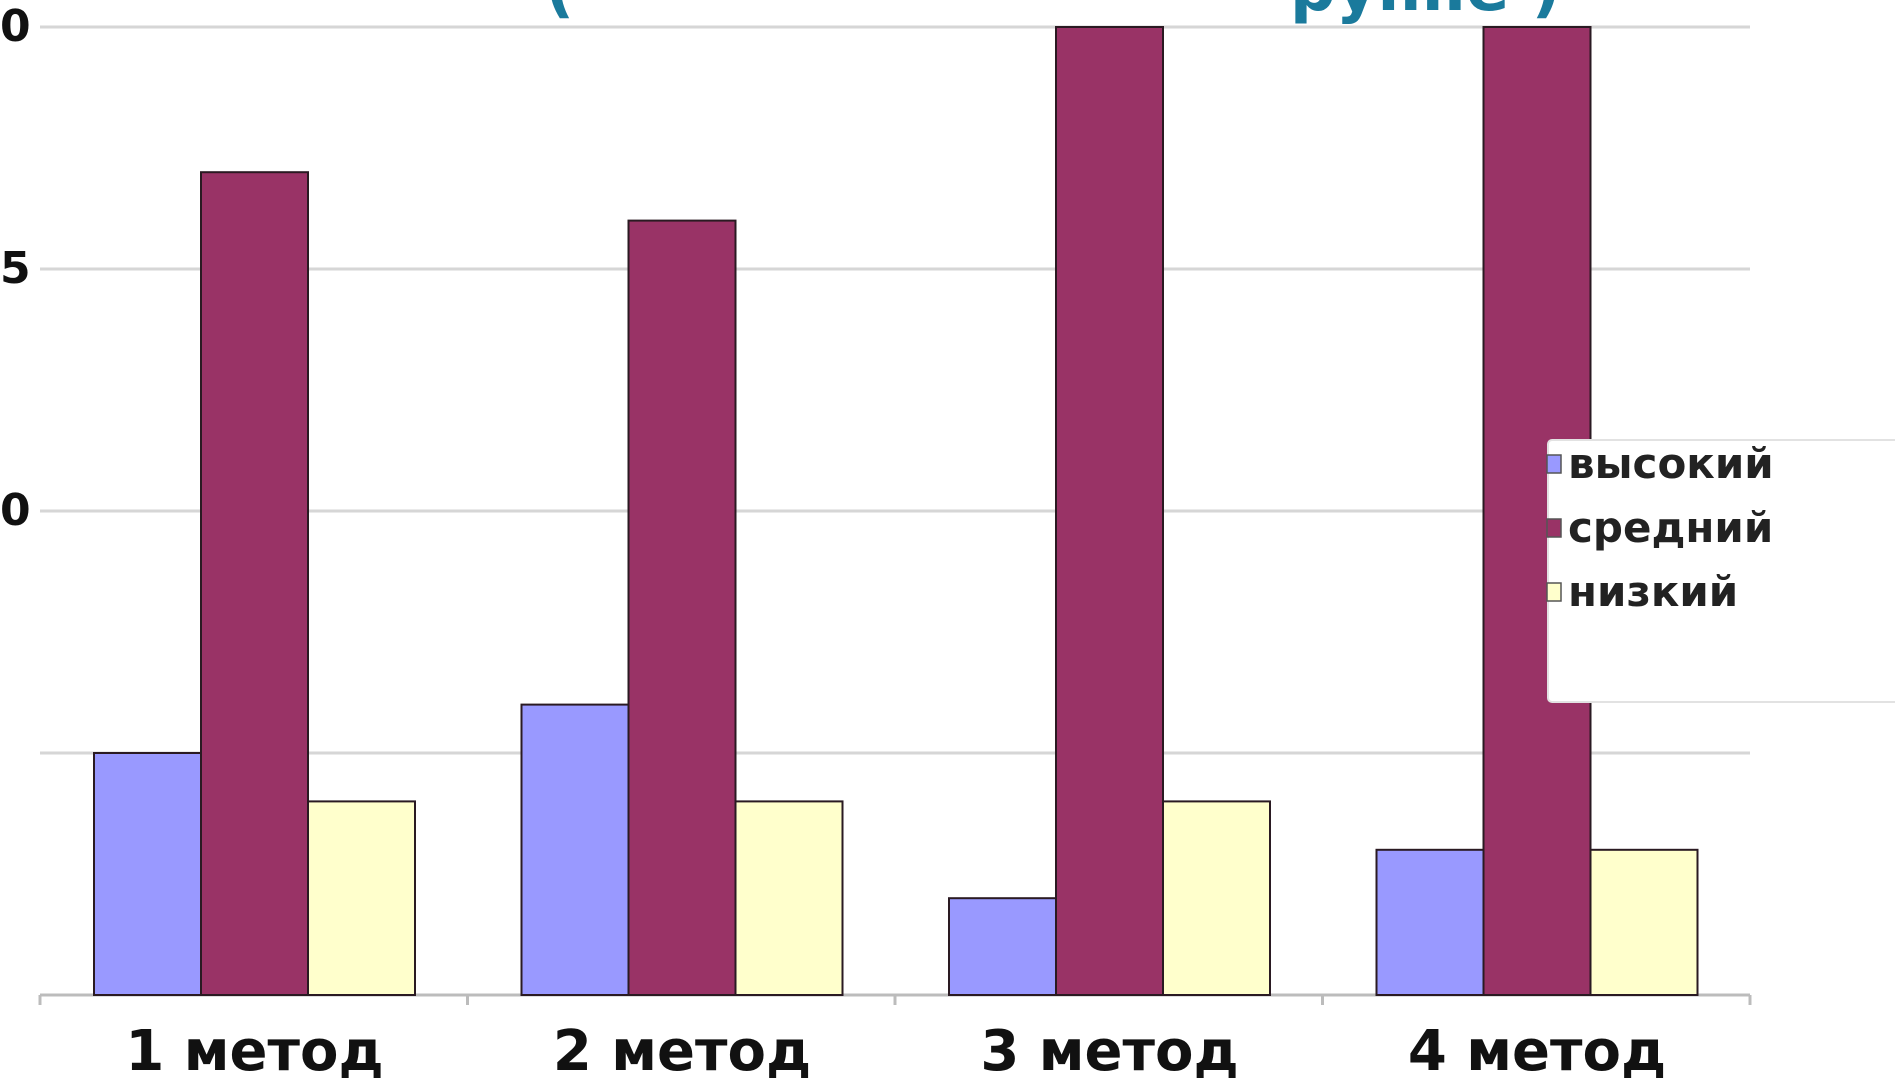 The height and width of the screenshot is (1089, 1895). Describe the element at coordinates (361, 898) in the screenshot. I see `bar-низкий-1` at that location.